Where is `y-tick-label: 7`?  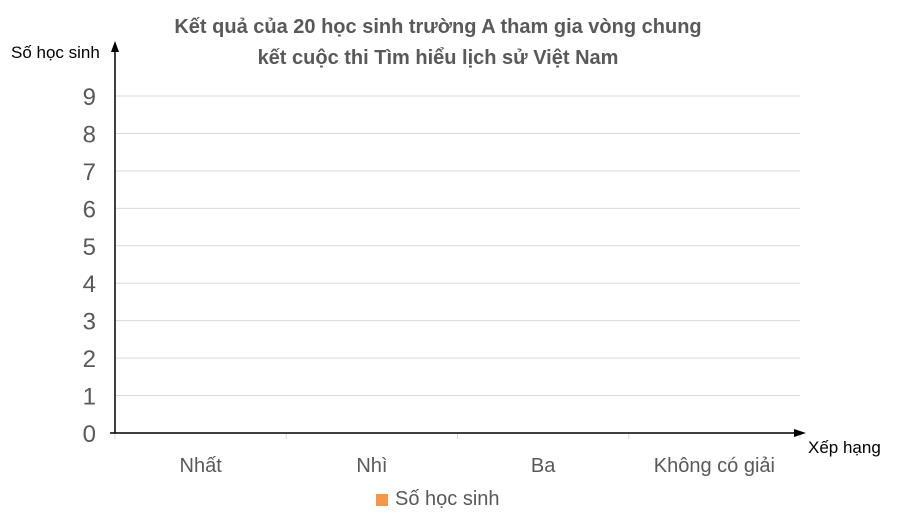
y-tick-label: 7 is located at coordinates (89, 172).